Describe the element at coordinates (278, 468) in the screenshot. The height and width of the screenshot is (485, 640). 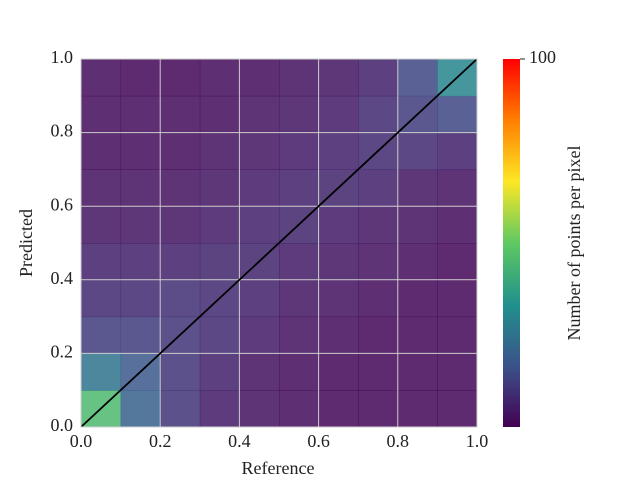
I see `x-axis-label: Reference` at that location.